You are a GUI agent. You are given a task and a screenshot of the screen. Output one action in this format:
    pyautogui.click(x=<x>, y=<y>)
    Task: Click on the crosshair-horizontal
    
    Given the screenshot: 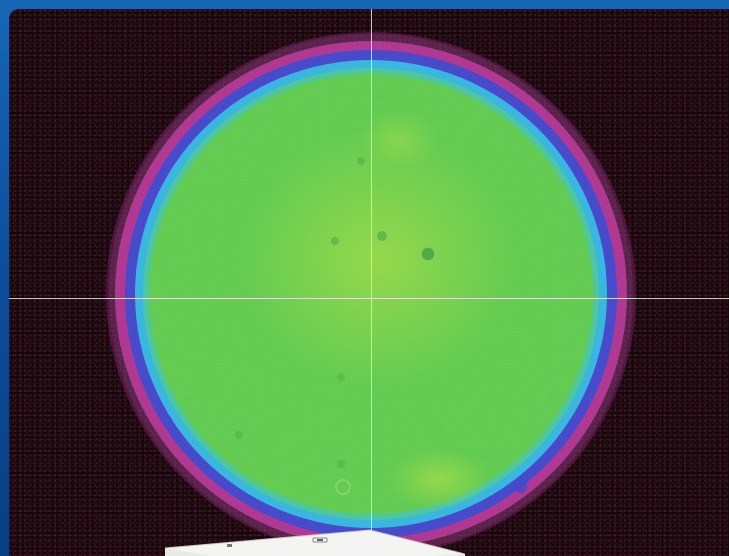 What is the action you would take?
    pyautogui.click(x=369, y=298)
    